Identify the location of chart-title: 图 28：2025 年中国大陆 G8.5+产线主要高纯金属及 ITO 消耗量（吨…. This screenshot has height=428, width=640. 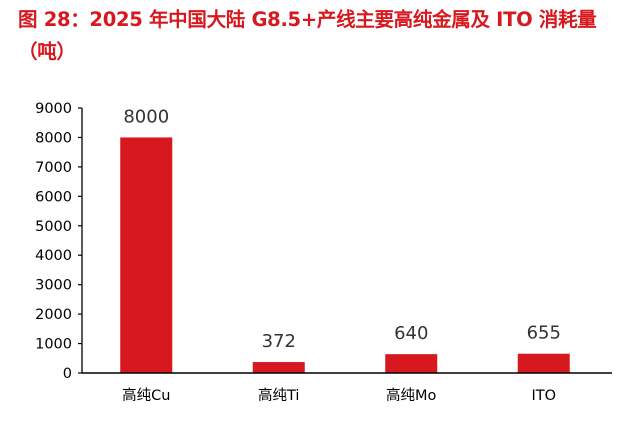
(307, 35).